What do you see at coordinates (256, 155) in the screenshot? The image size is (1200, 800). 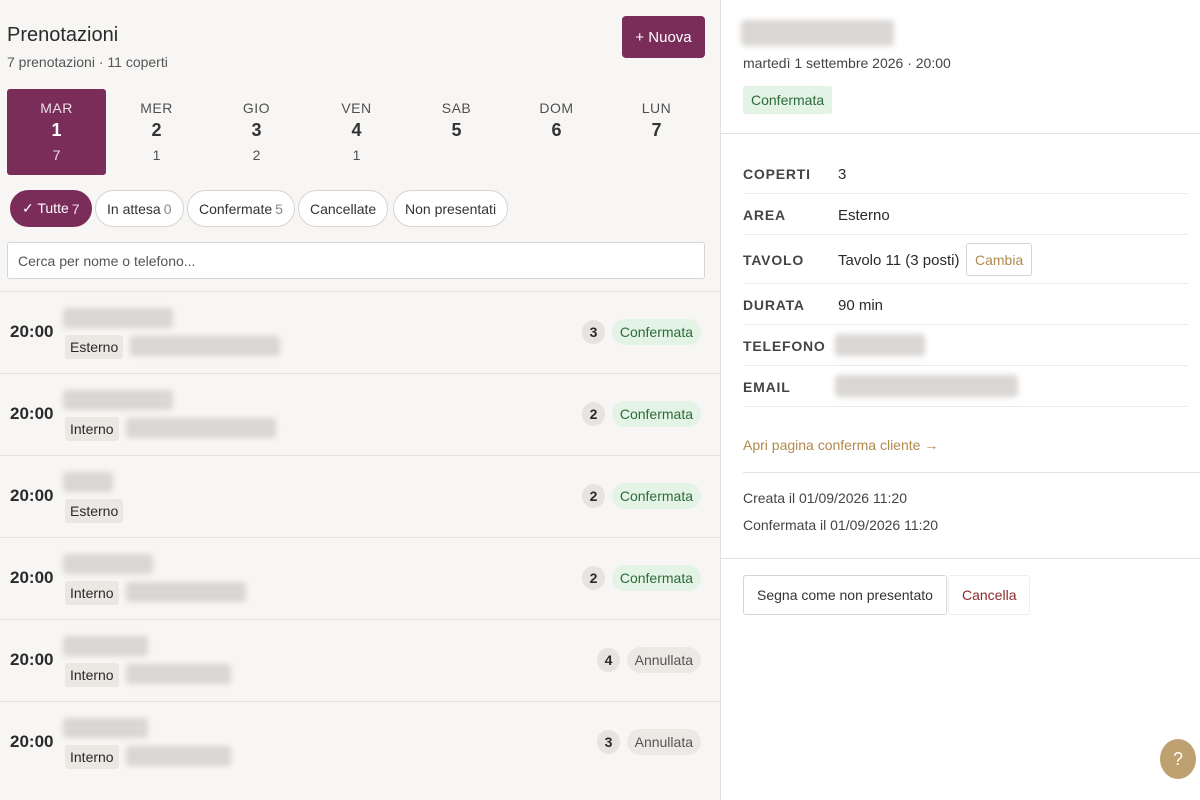 I see `day-count: 2` at bounding box center [256, 155].